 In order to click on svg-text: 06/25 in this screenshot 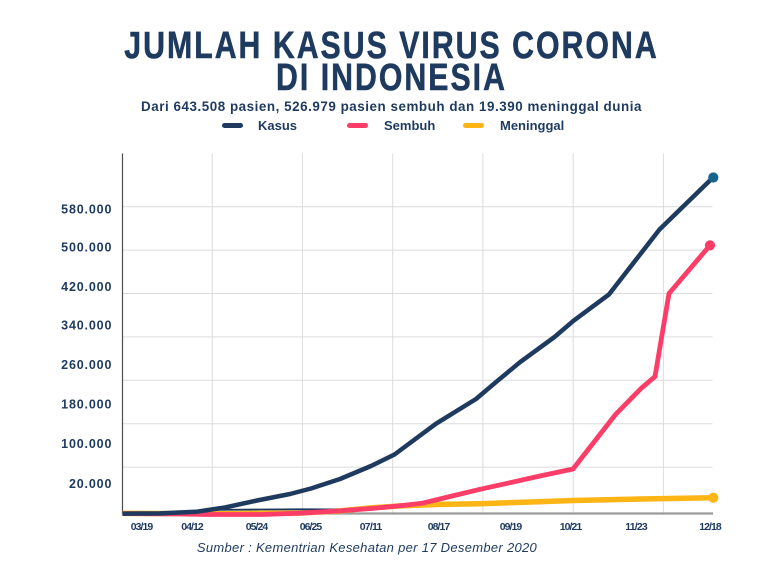, I will do `click(311, 527)`.